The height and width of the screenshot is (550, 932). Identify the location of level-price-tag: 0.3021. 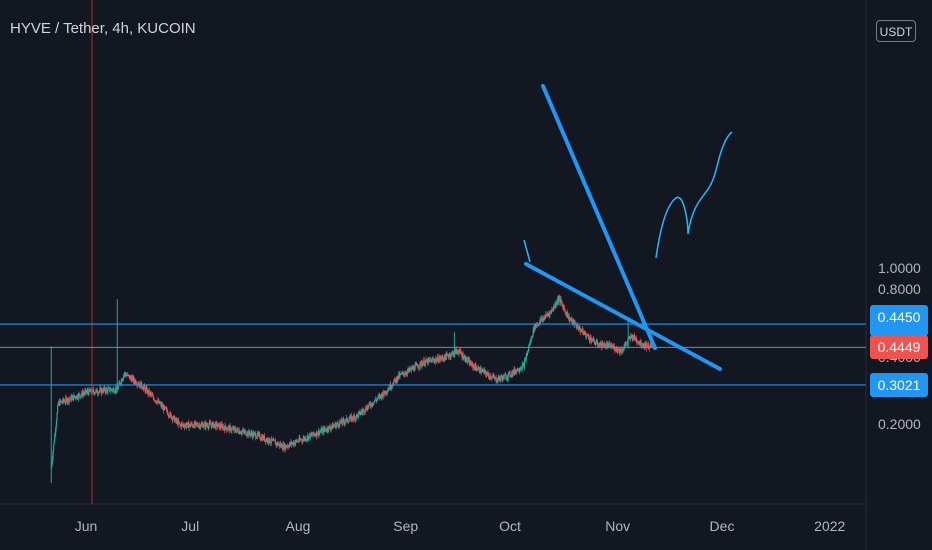
(899, 384).